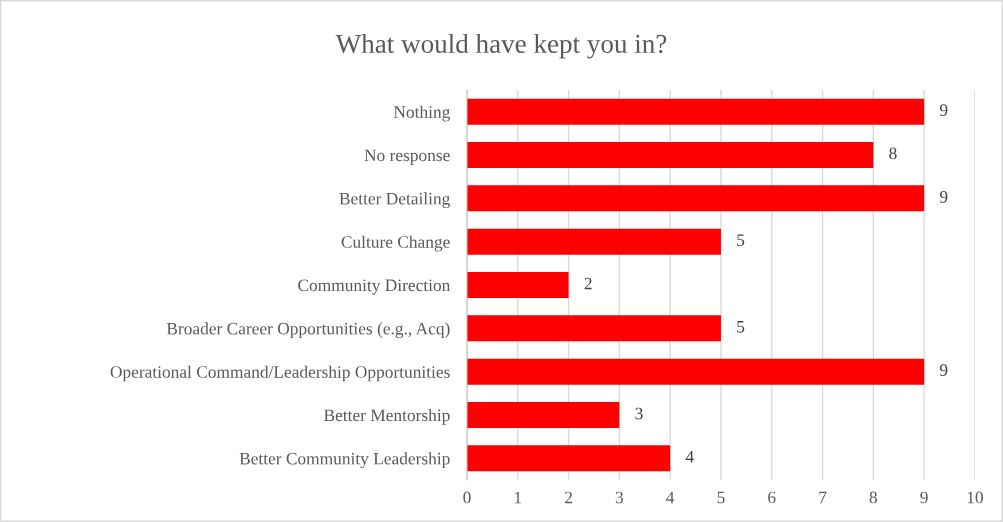 The width and height of the screenshot is (1003, 522). I want to click on x-tick-label: 5, so click(721, 497).